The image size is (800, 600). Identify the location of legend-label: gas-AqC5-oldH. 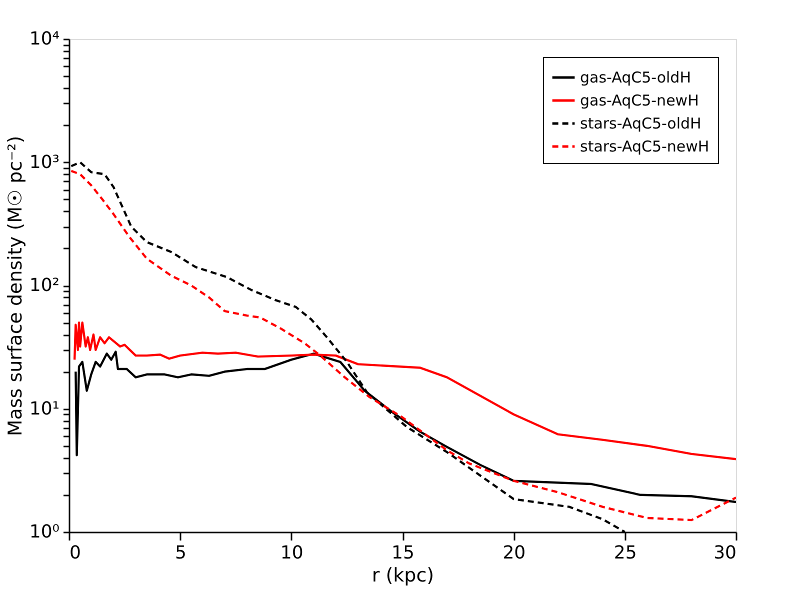
(635, 77).